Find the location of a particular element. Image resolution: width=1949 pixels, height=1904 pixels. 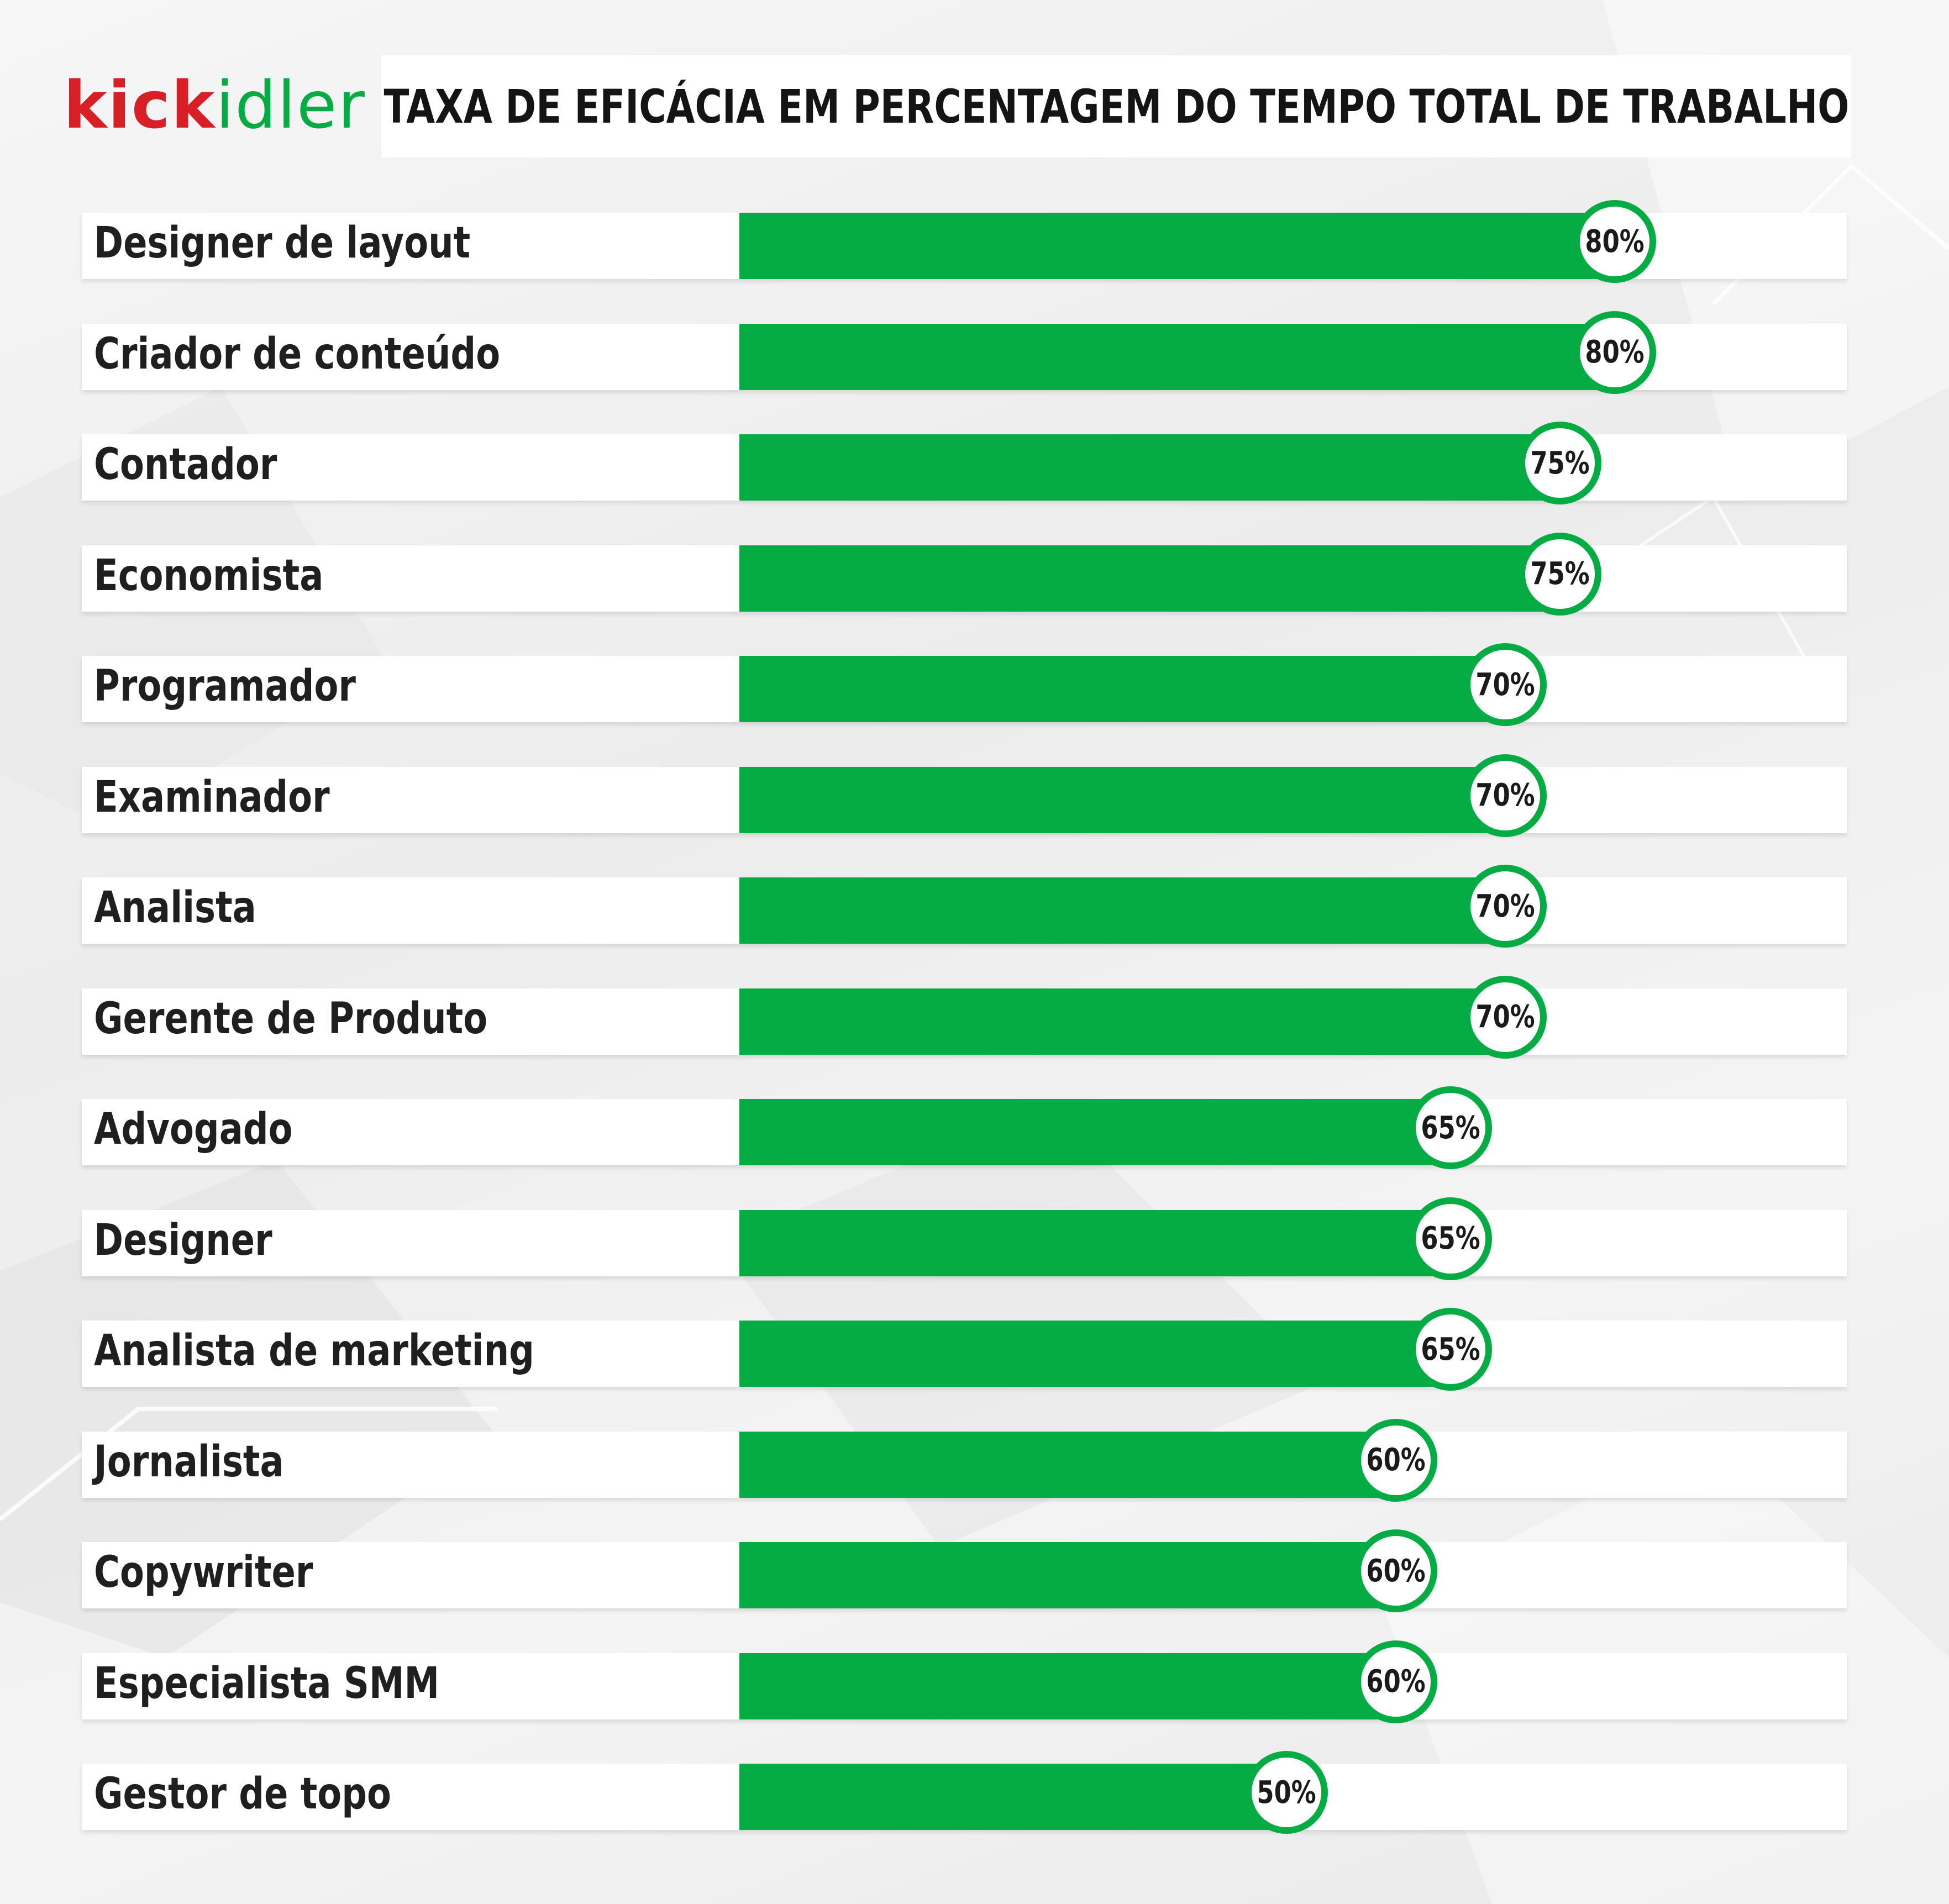

bar-row: Advogado 65% is located at coordinates (965, 1127).